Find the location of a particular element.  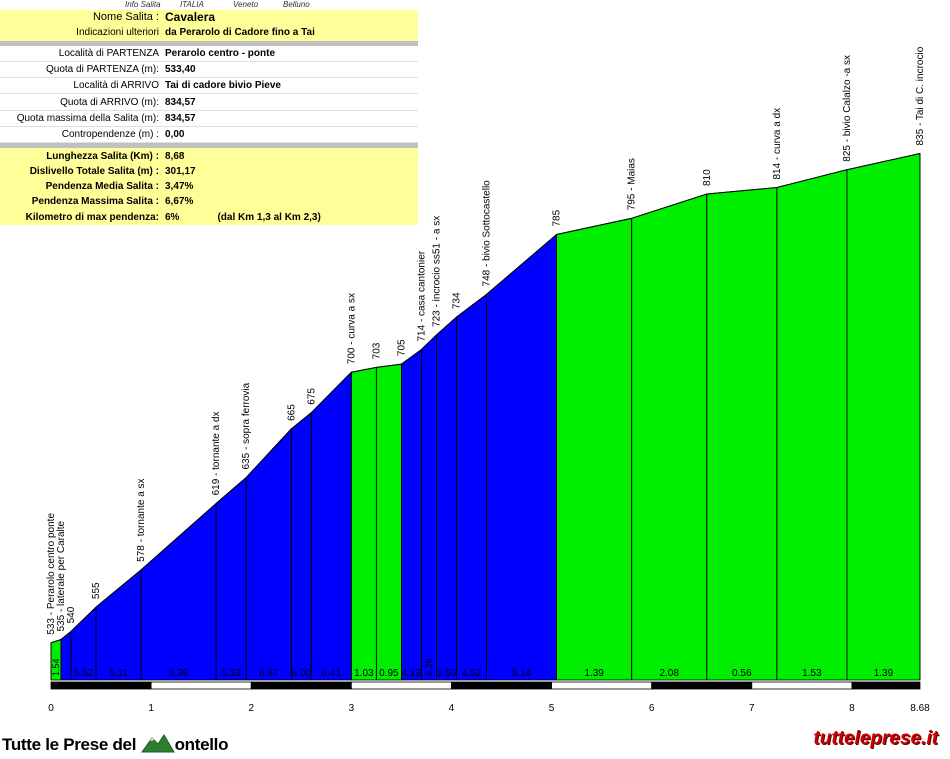

waypoint-label: 795 - Maias is located at coordinates (632, 184).